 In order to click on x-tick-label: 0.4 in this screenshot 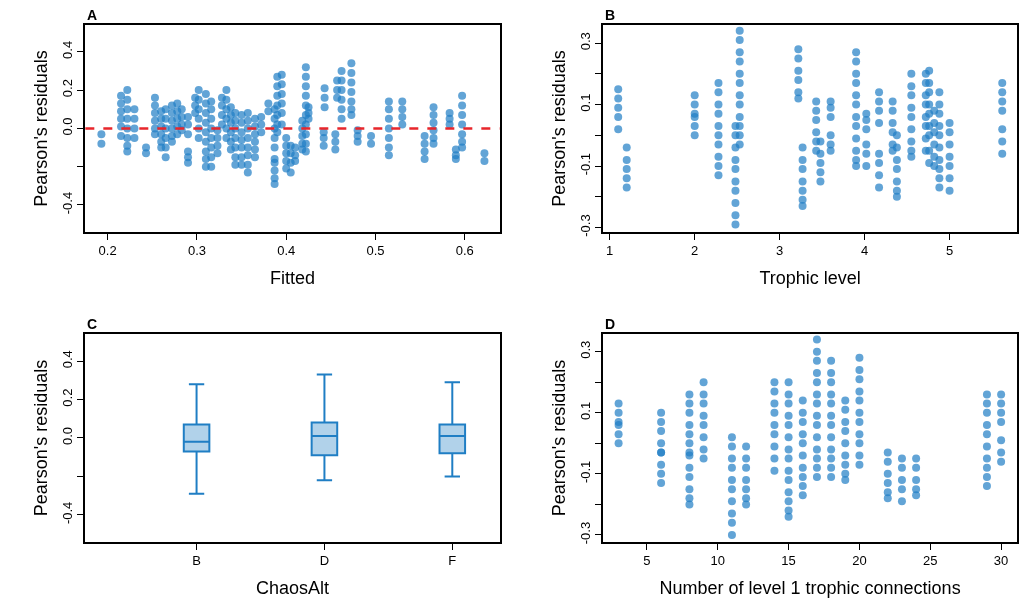, I will do `click(286, 251)`.